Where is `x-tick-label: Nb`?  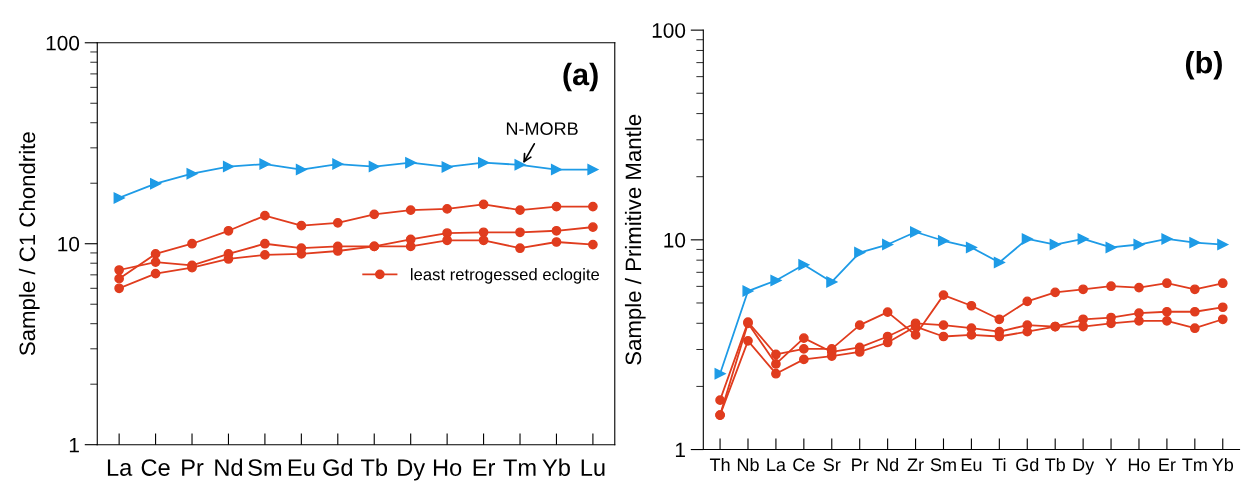 x-tick-label: Nb is located at coordinates (748, 464).